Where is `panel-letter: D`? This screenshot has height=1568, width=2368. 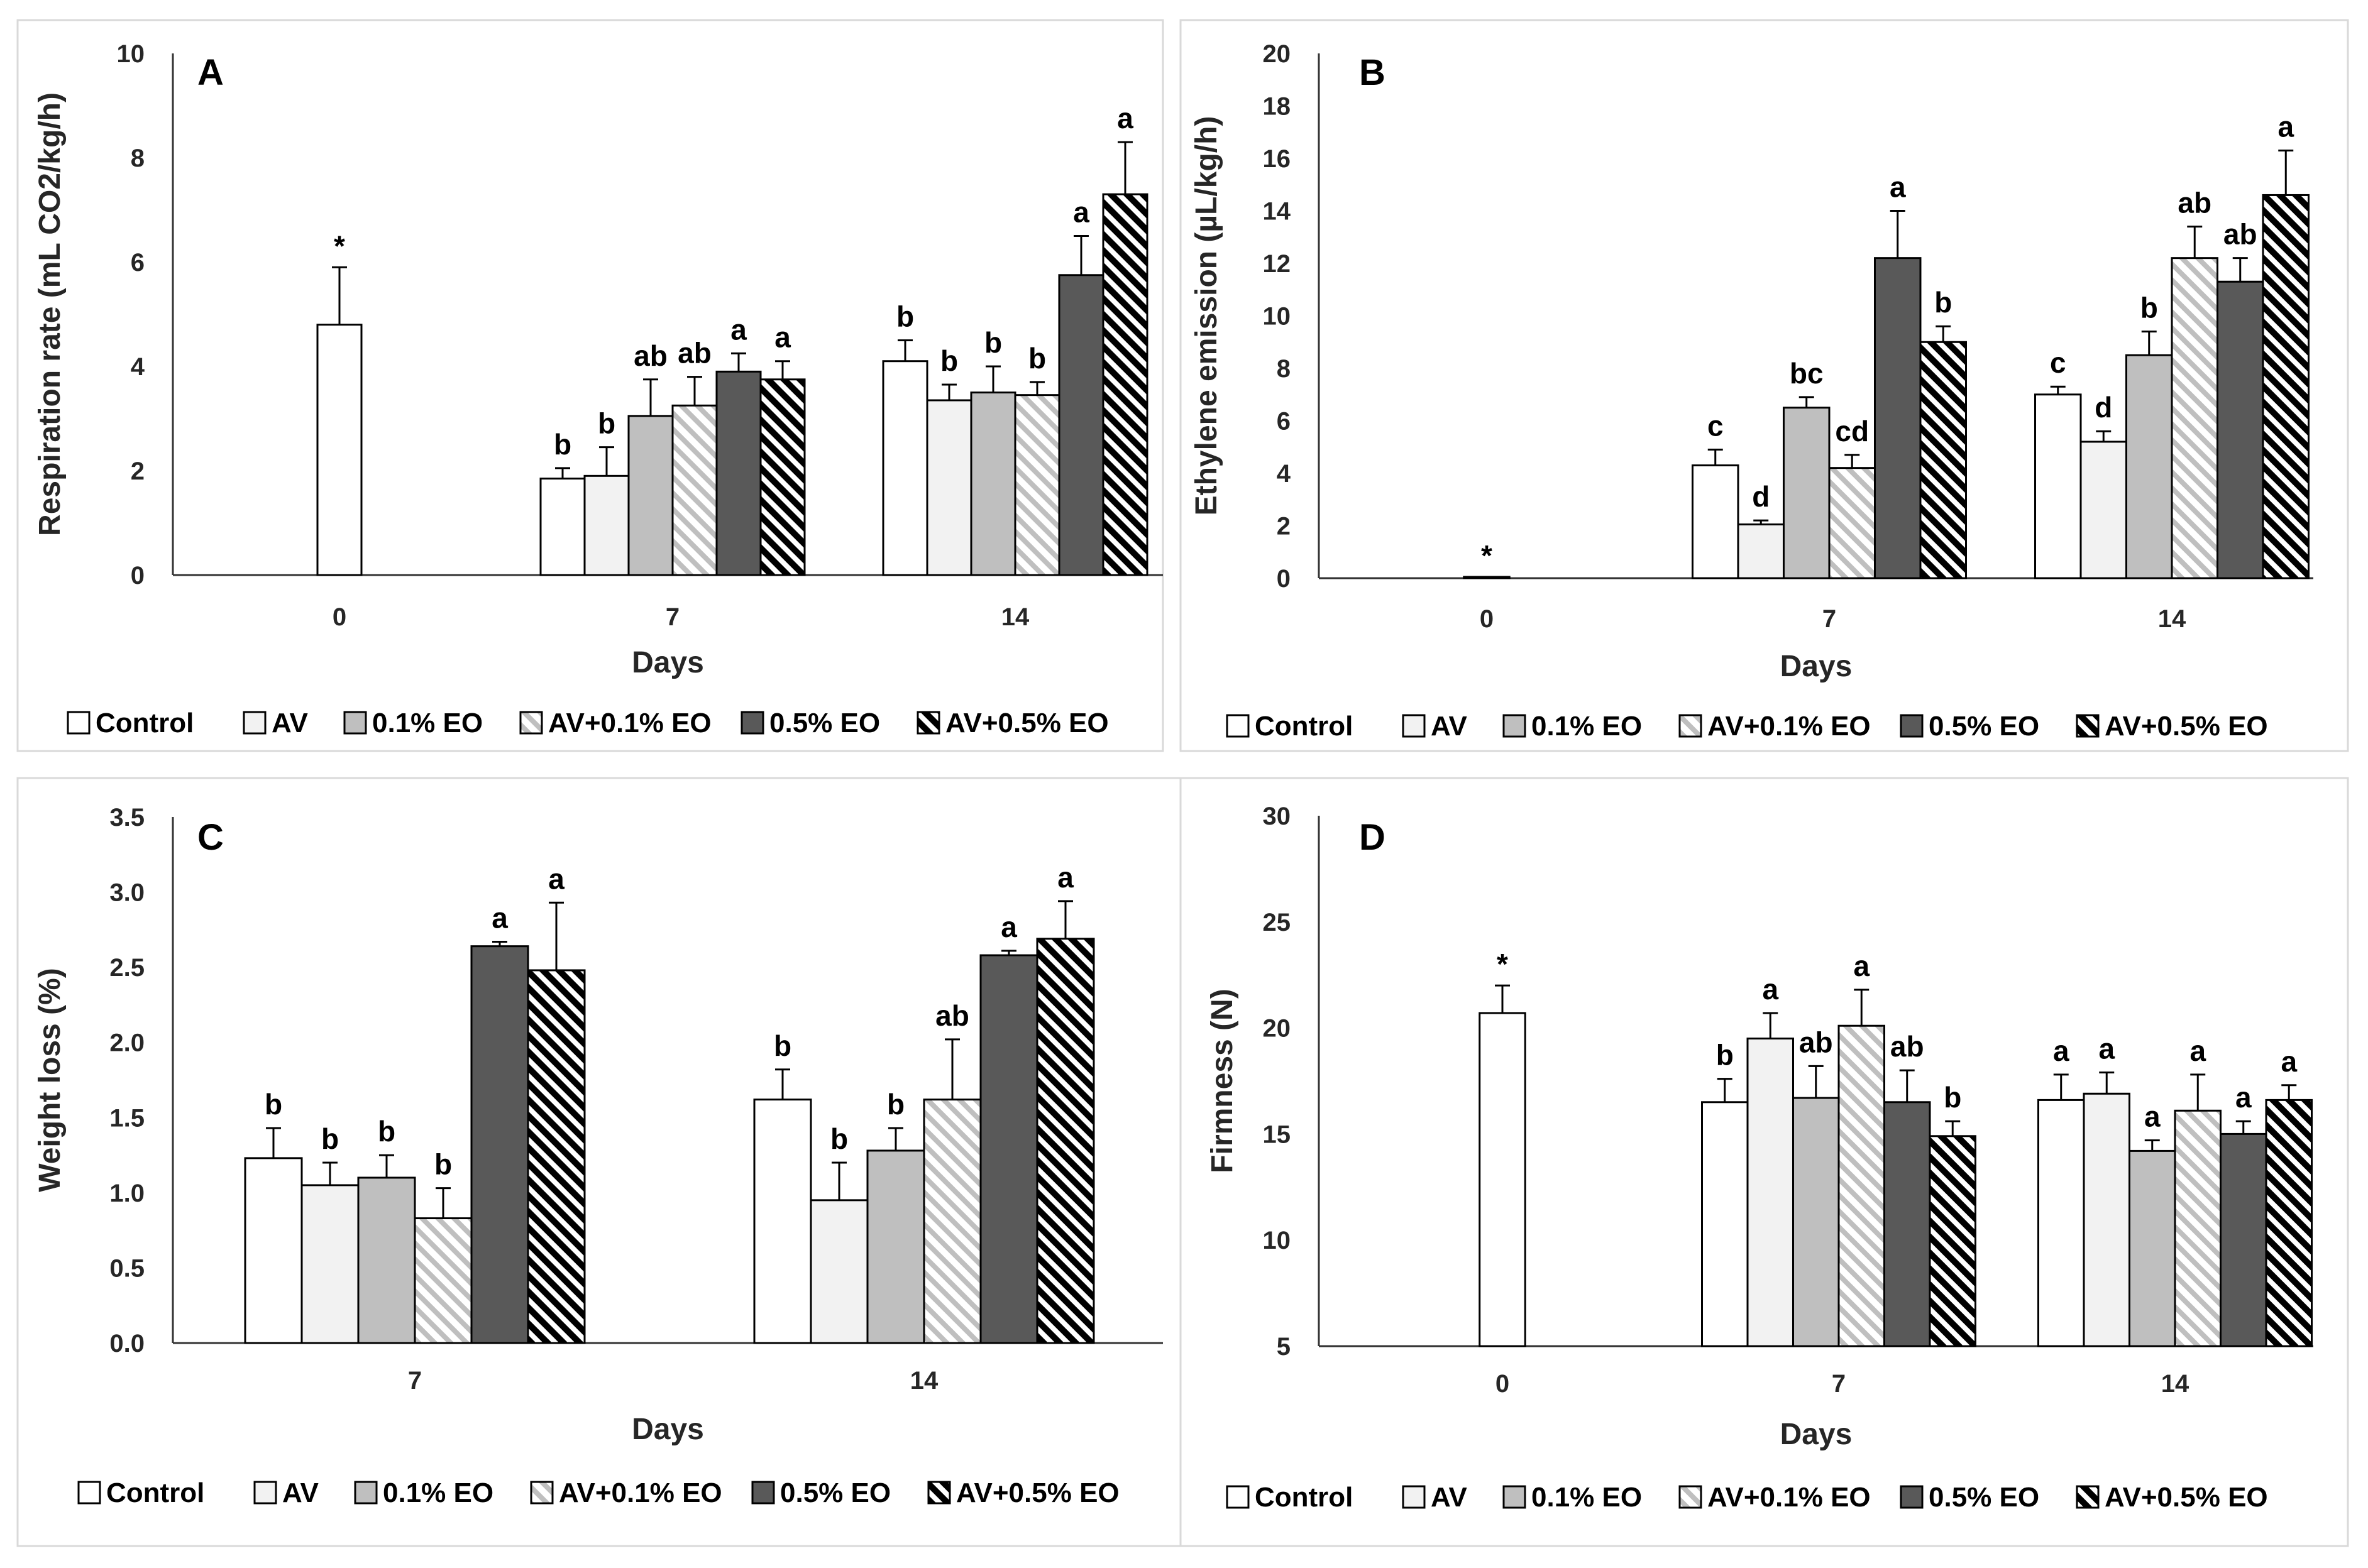 panel-letter: D is located at coordinates (1372, 837).